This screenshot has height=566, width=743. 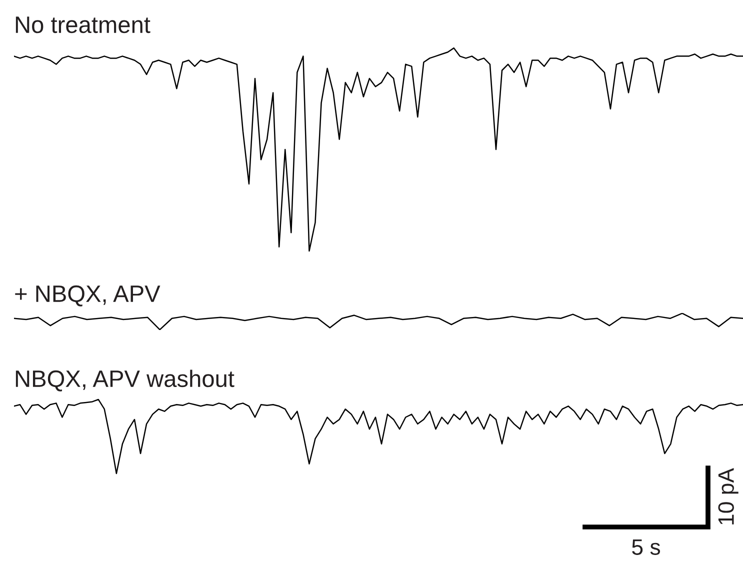 I want to click on text: 5 s, so click(x=646, y=547).